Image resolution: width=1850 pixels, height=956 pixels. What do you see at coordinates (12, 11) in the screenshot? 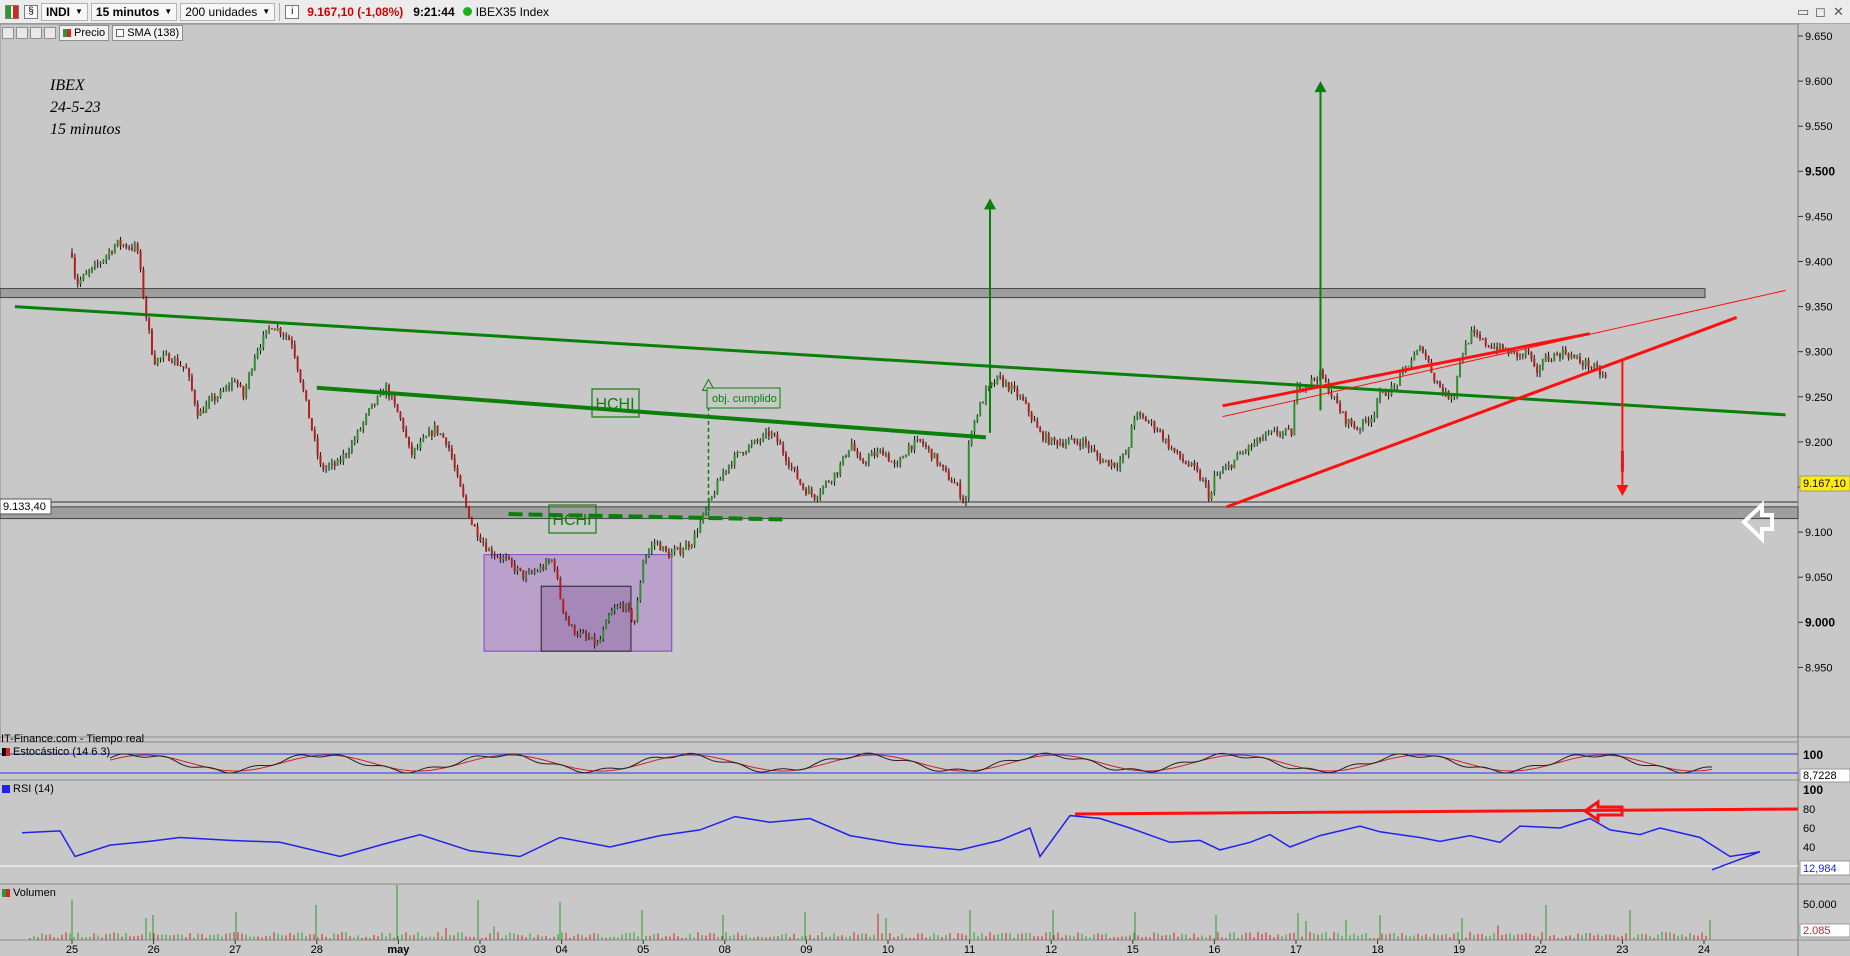
I see `candlestick-icon` at bounding box center [12, 11].